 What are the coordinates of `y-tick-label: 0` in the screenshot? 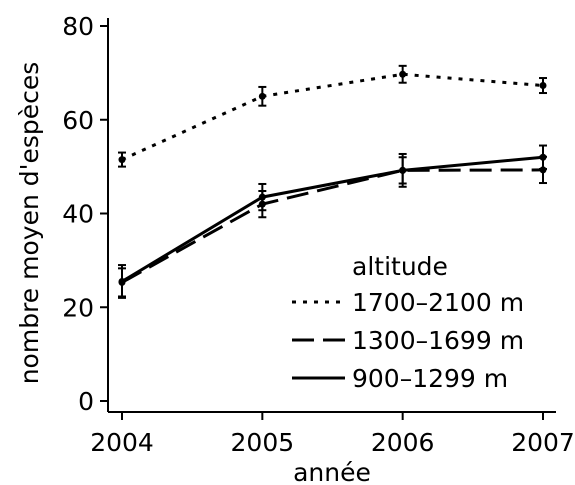 It's located at (86, 401).